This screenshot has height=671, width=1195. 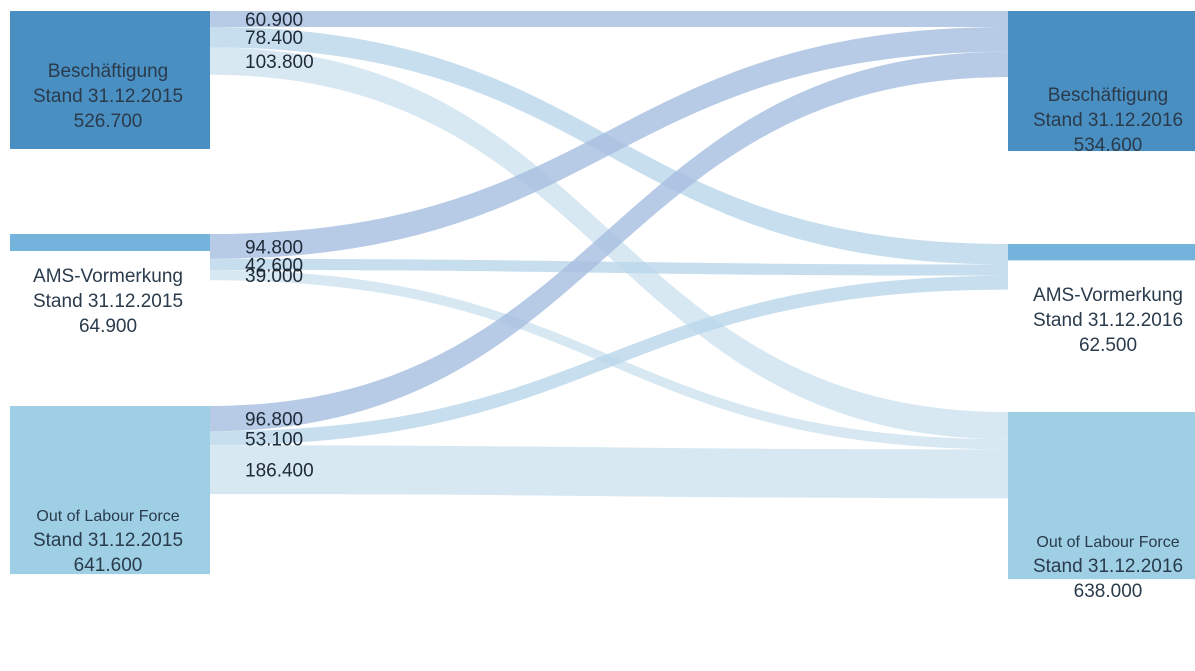 I want to click on source-label-olf15-date: Stand 31.12.2015, so click(x=108, y=540).